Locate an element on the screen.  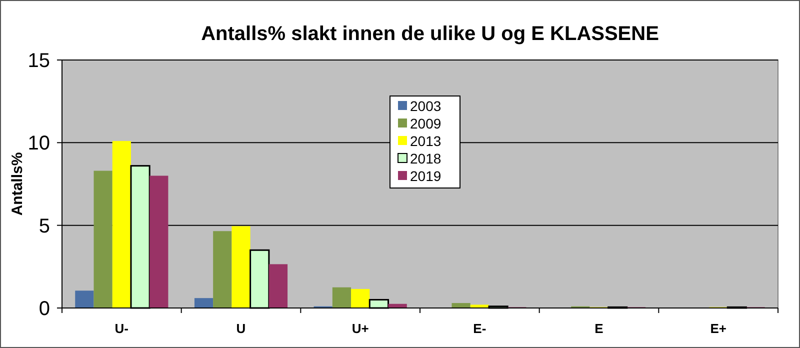
y-tick-label: 10 is located at coordinates (39, 143).